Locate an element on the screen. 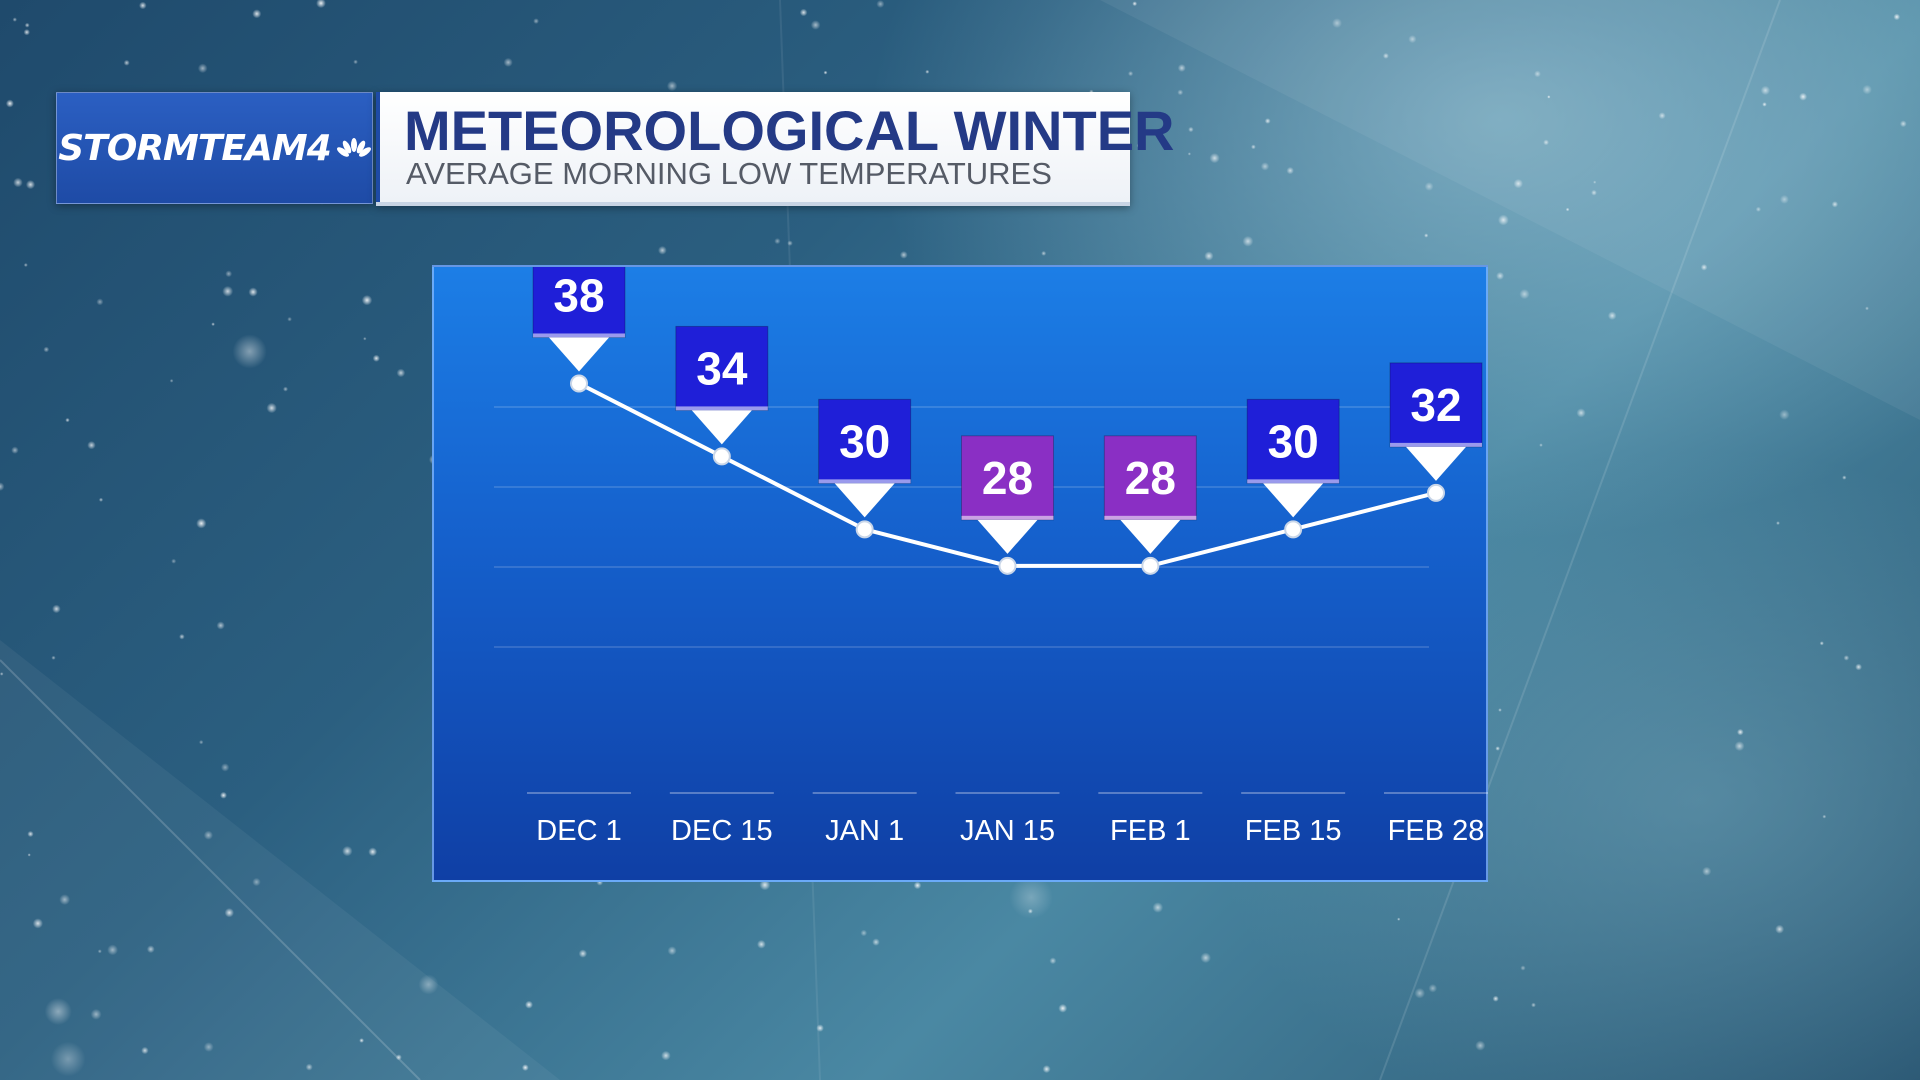  x-tick-label: FEB 15 is located at coordinates (1293, 831).